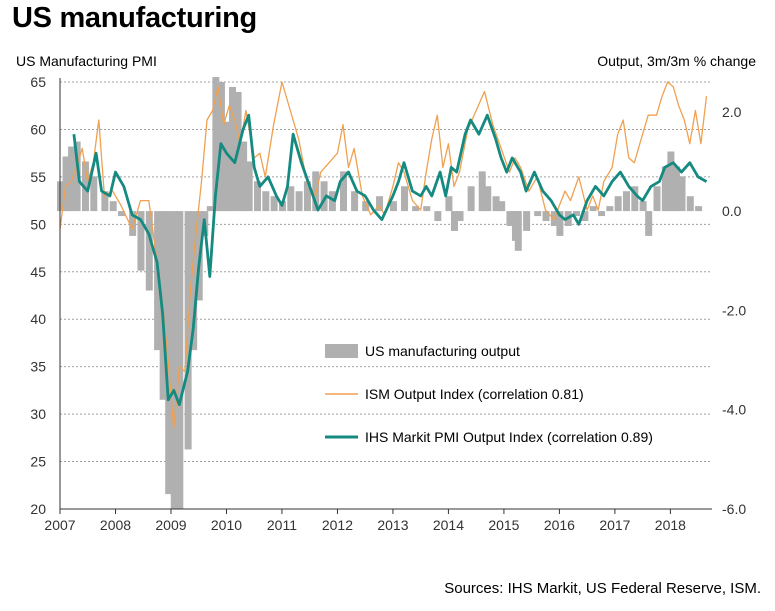  I want to click on x-tick-label: 2018, so click(670, 525).